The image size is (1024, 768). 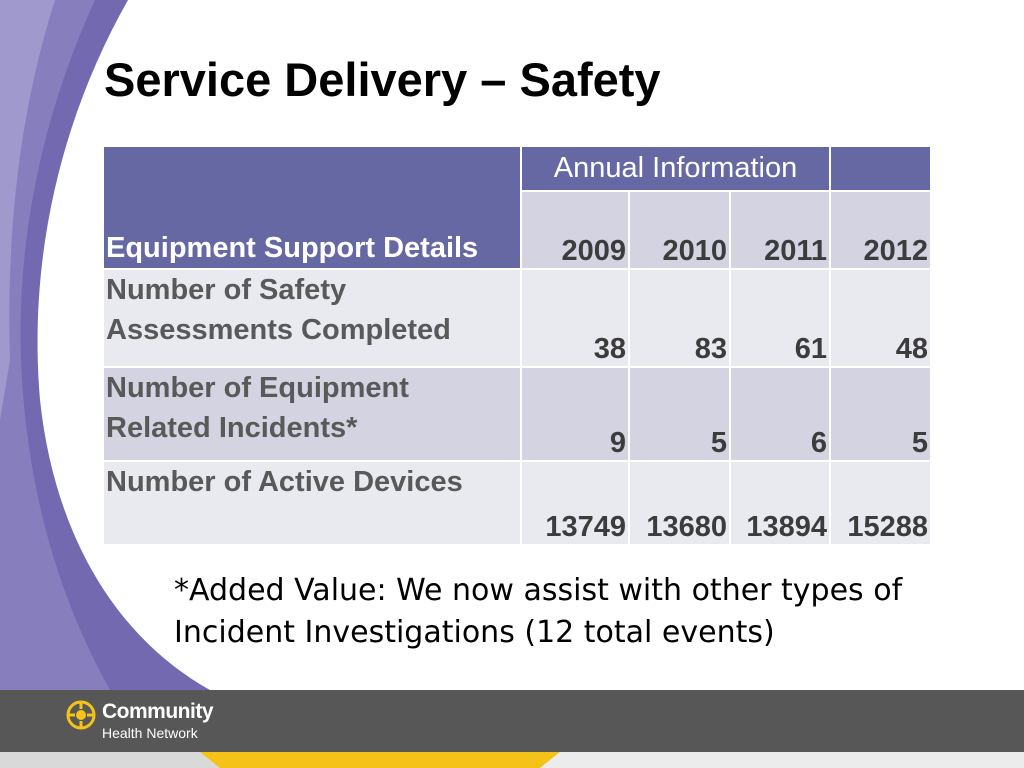 I want to click on footer-bar, so click(x=512, y=721).